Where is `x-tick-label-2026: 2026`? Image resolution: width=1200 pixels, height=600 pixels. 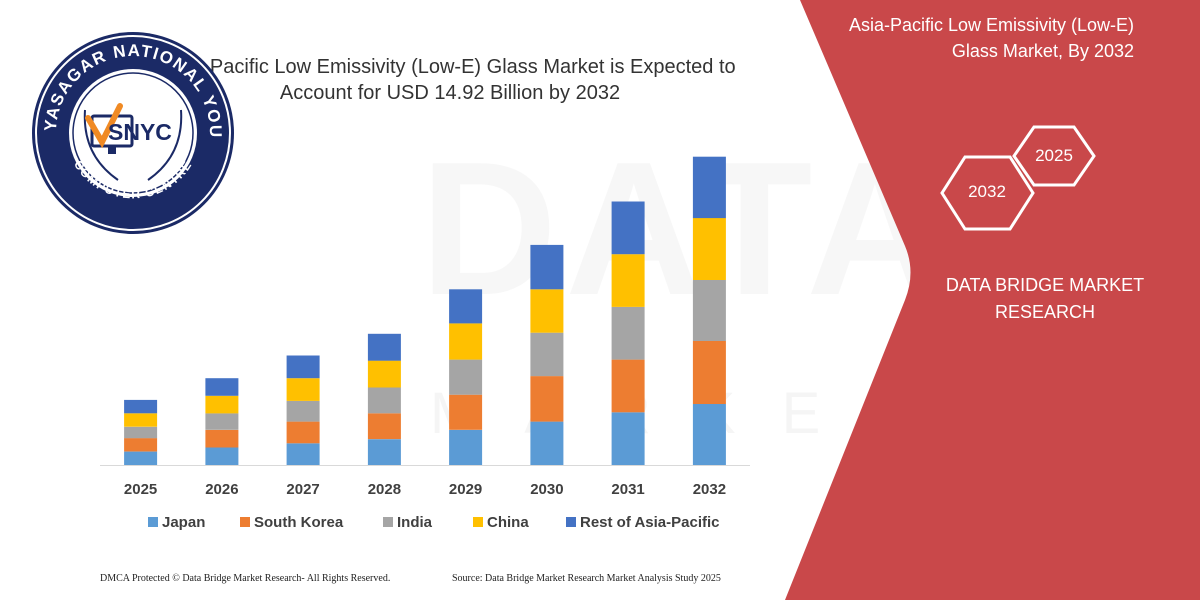
x-tick-label-2026: 2026 is located at coordinates (221, 489).